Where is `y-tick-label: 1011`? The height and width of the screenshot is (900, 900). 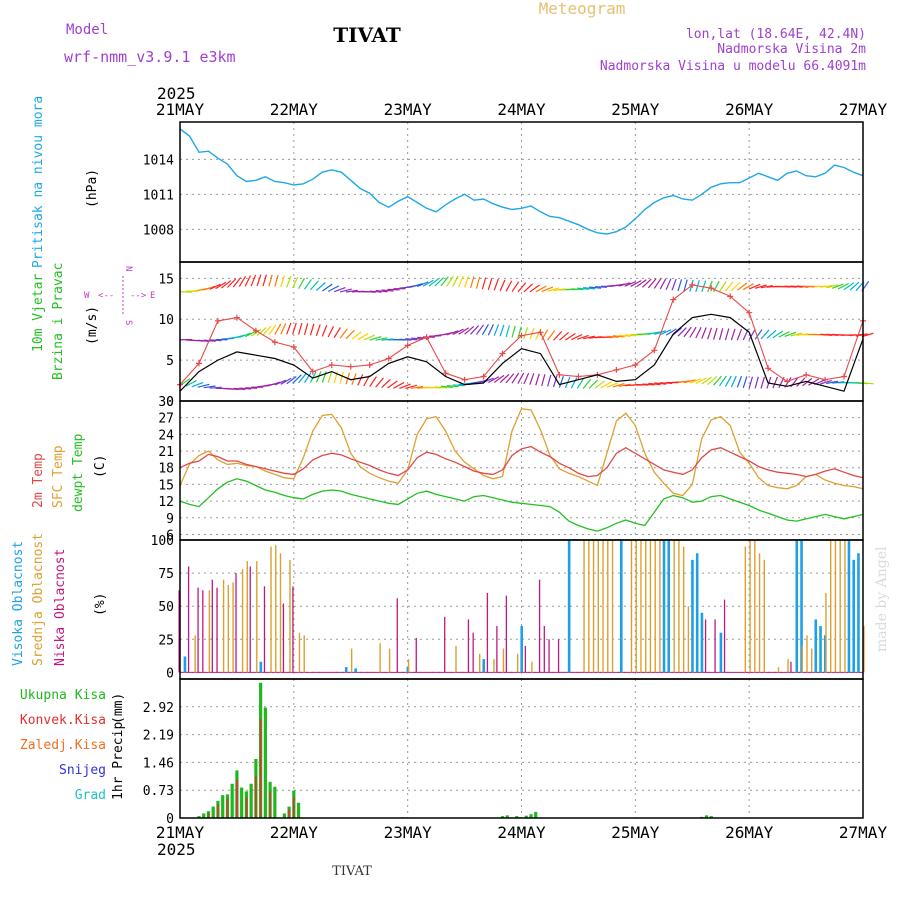
y-tick-label: 1011 is located at coordinates (158, 195).